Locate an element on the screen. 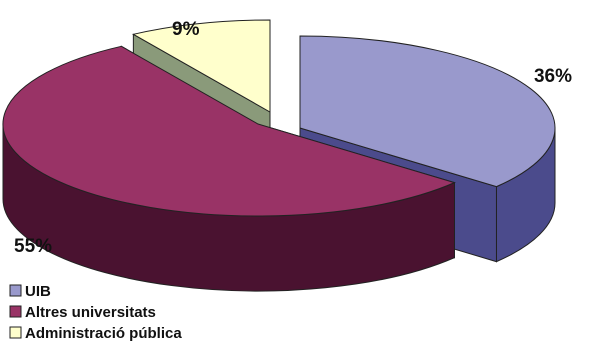  legend-item-administracio-publica: Administració pública is located at coordinates (95, 333).